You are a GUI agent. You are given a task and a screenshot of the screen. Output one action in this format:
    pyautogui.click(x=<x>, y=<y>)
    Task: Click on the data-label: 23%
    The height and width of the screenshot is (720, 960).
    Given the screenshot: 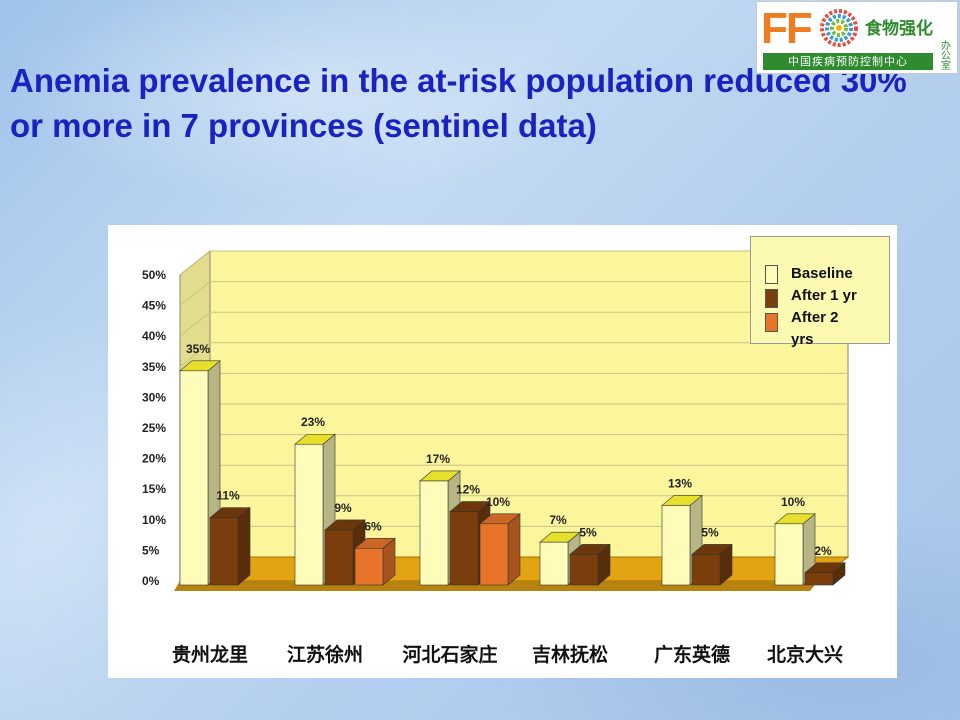 What is the action you would take?
    pyautogui.click(x=313, y=422)
    